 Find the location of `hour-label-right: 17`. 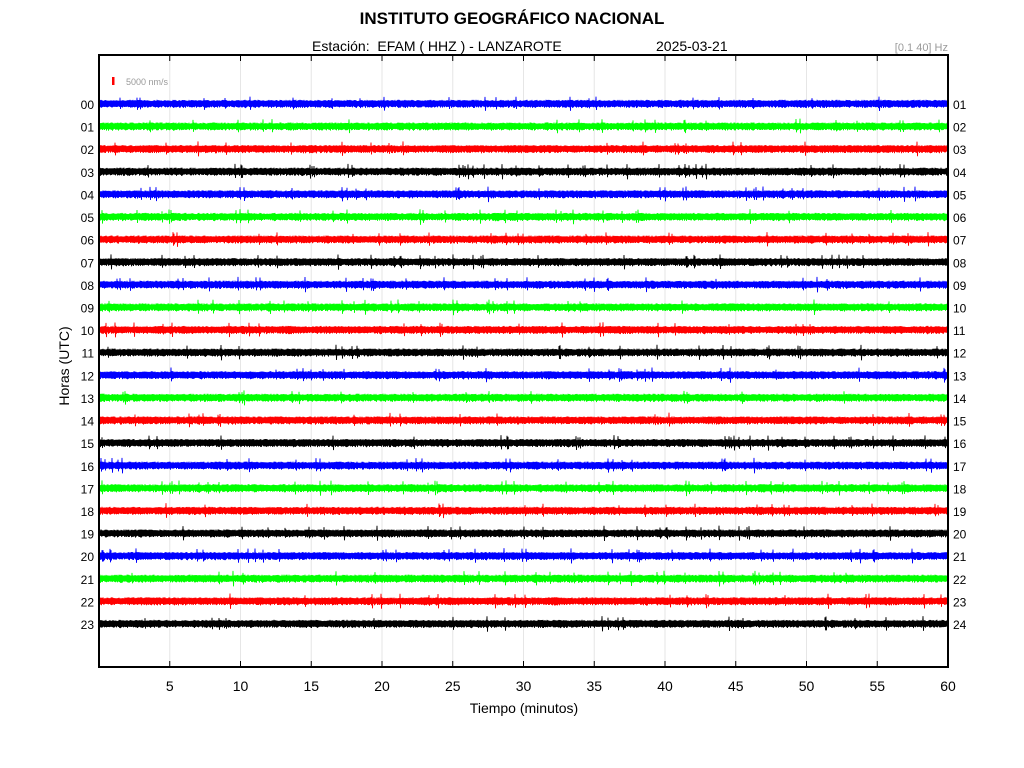

hour-label-right: 17 is located at coordinates (960, 467).